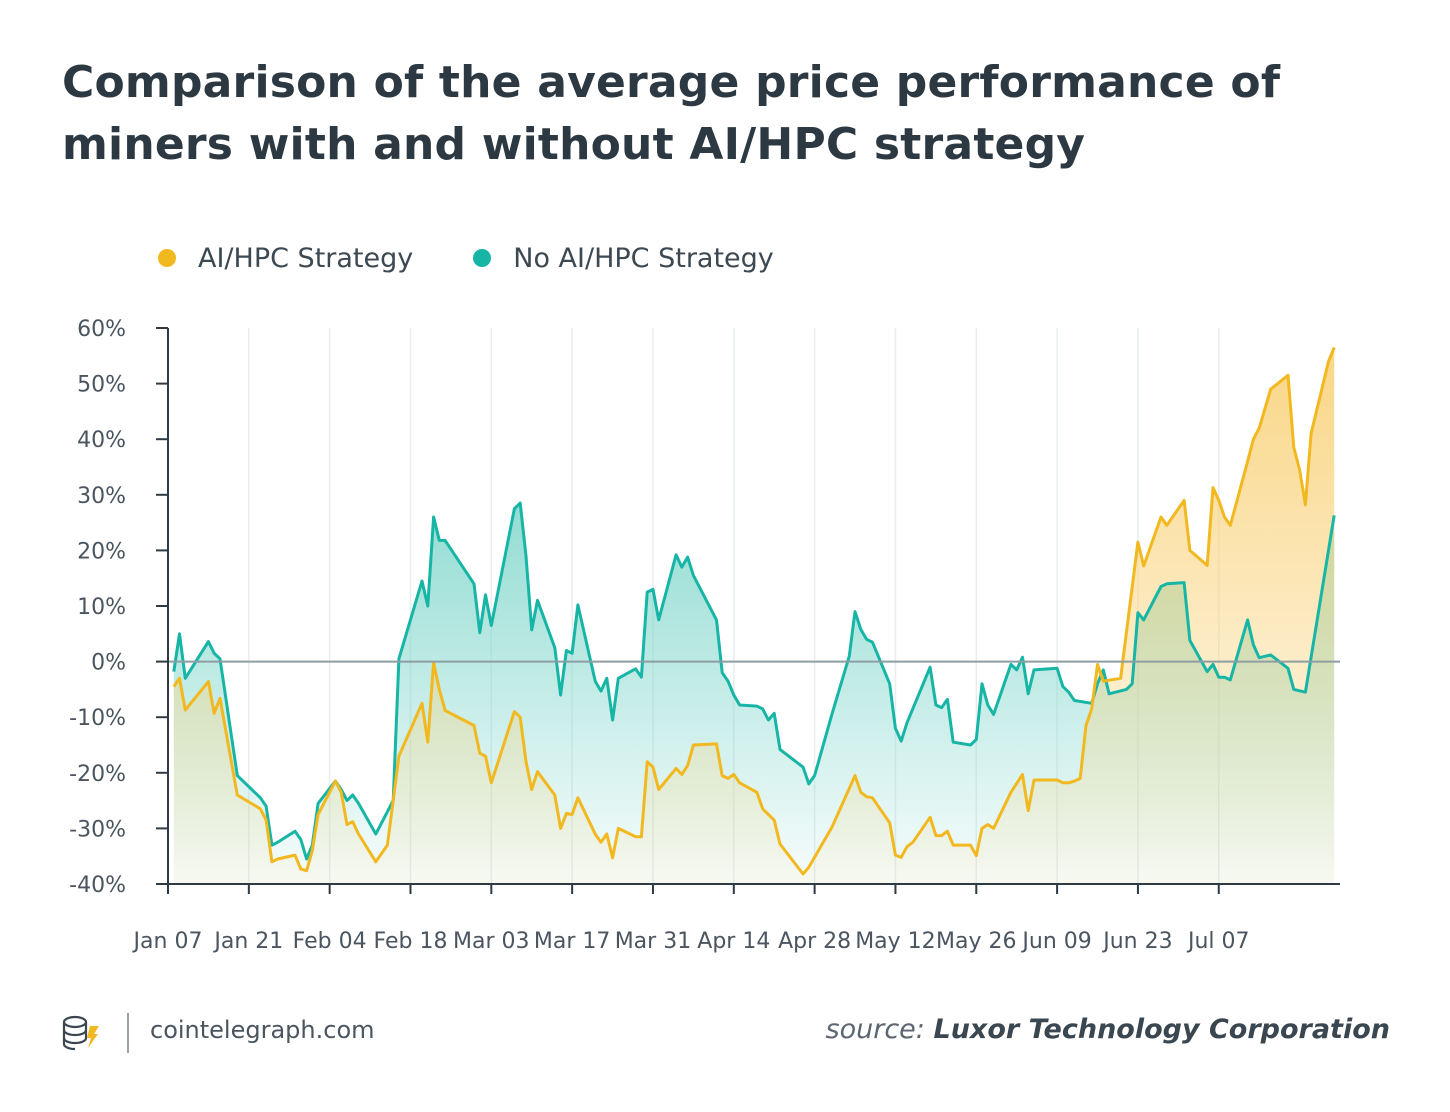 The image size is (1450, 1112). What do you see at coordinates (1055, 941) in the screenshot?
I see `x-tick-label-11: Jun 09` at bounding box center [1055, 941].